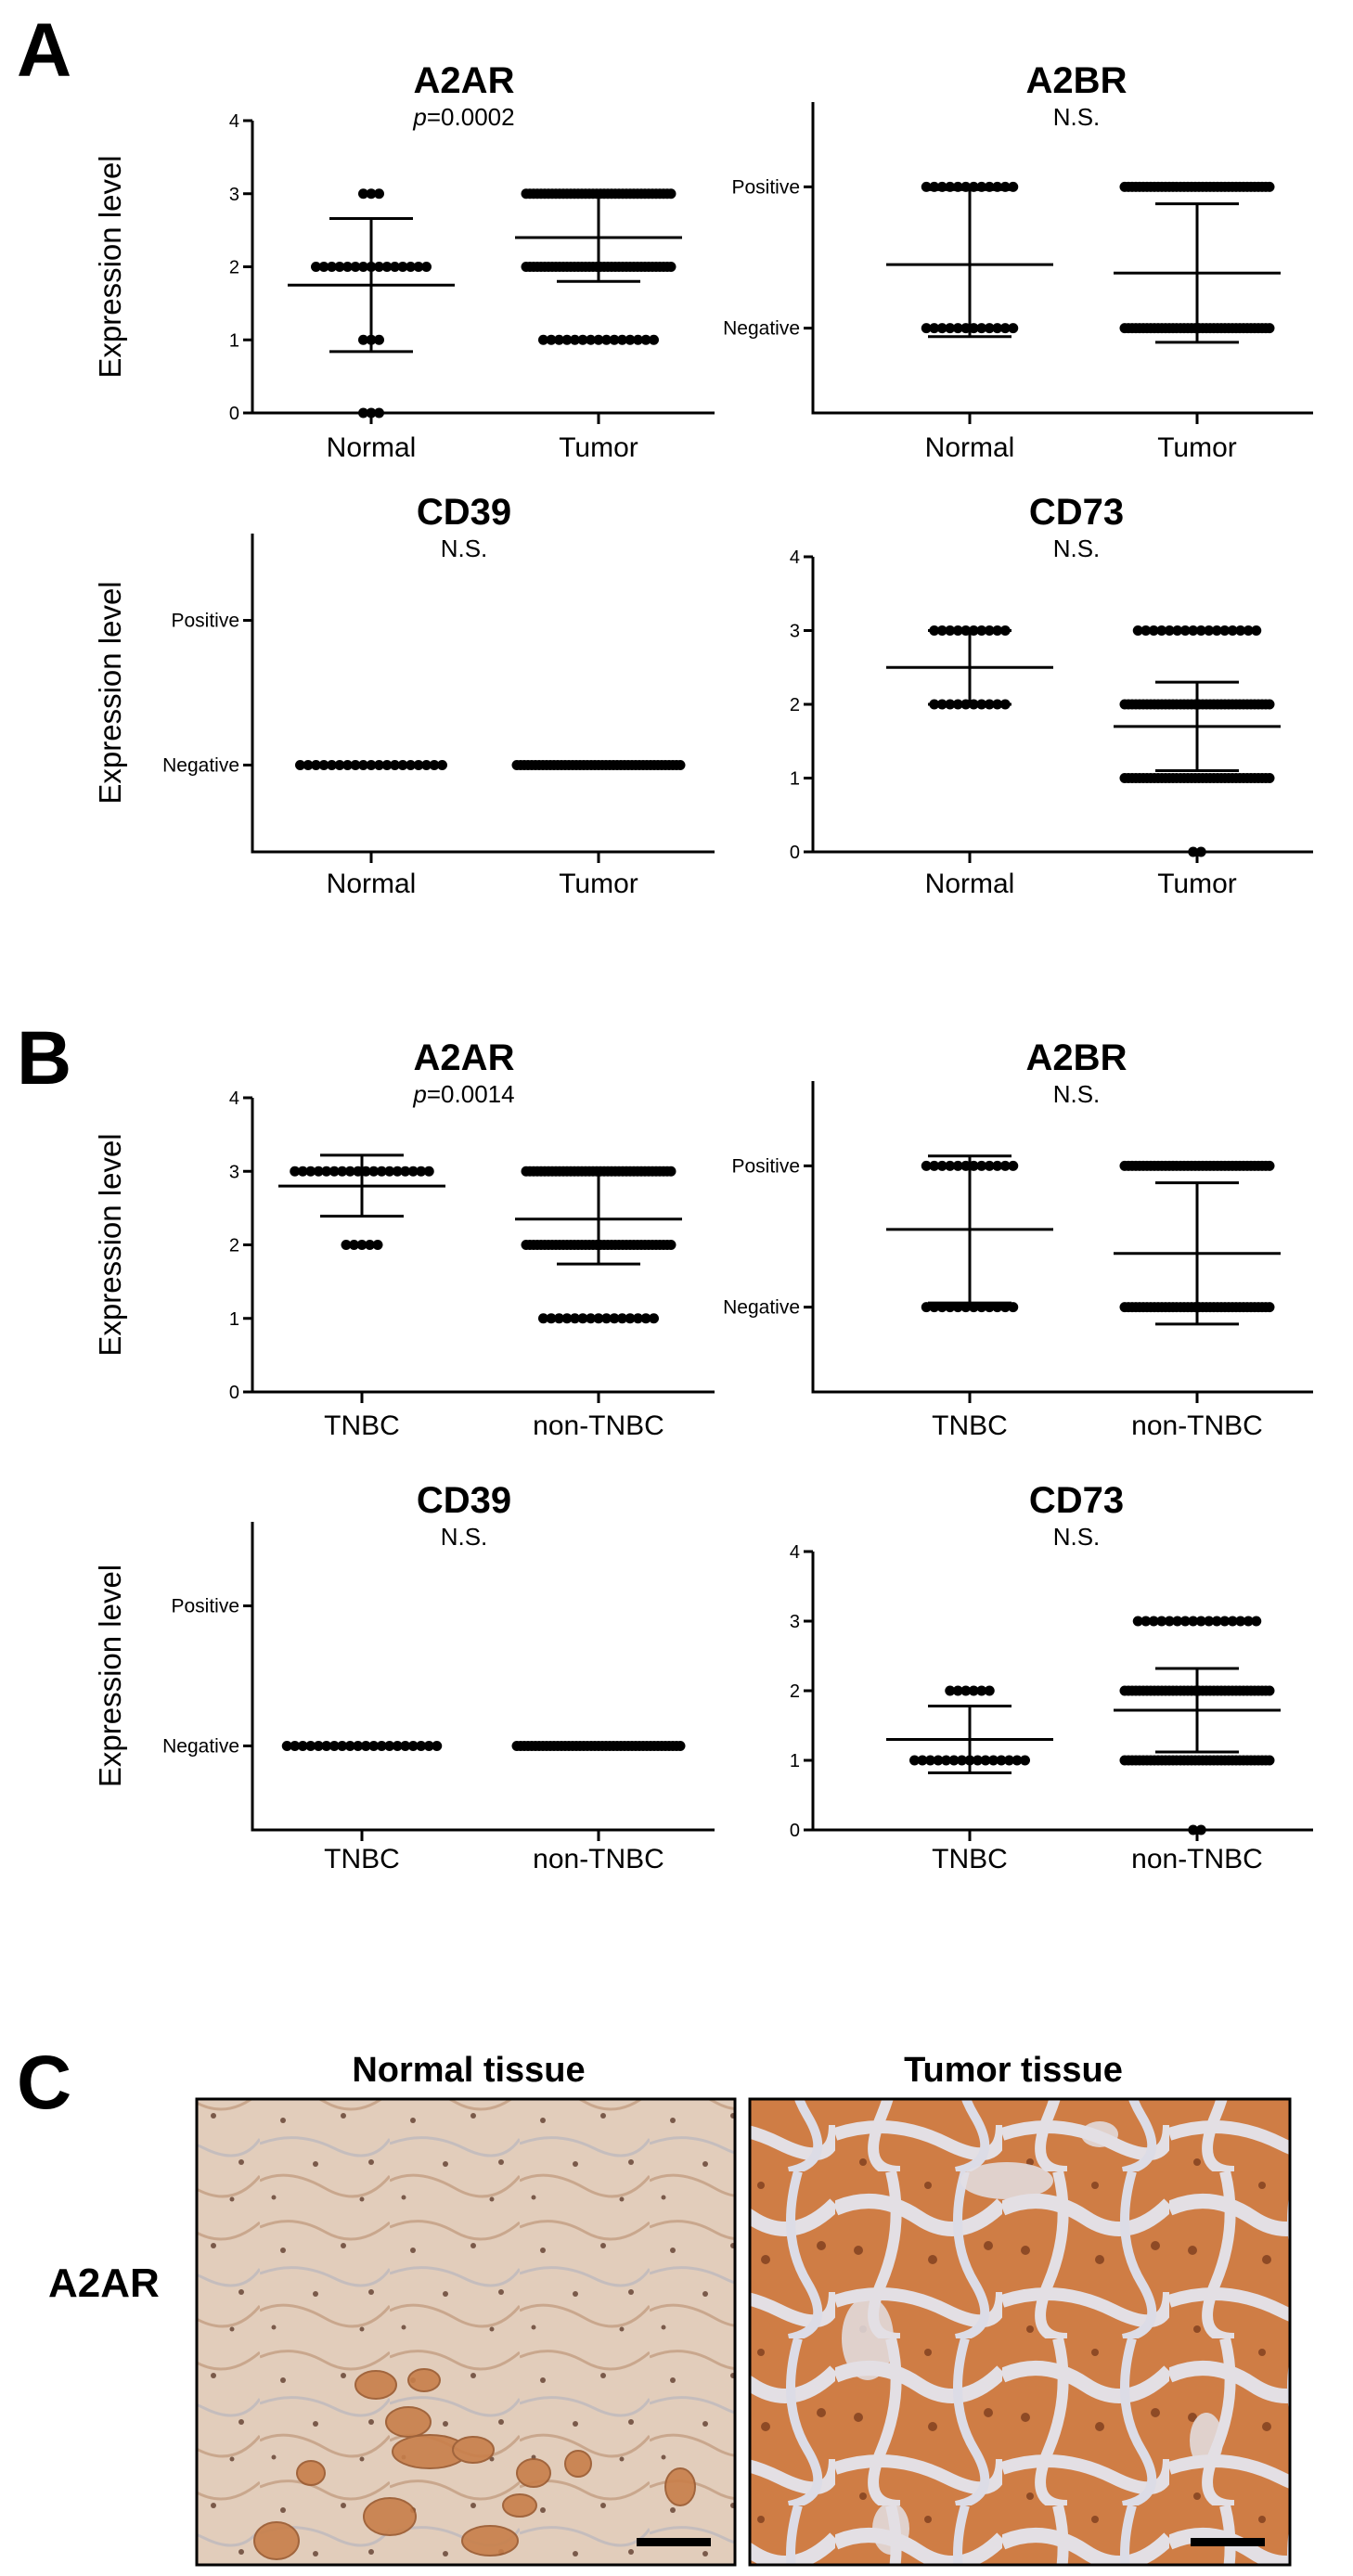 The image size is (1353, 2576). Describe the element at coordinates (765, 1166) in the screenshot. I see `y-tick-label: Positive` at that location.